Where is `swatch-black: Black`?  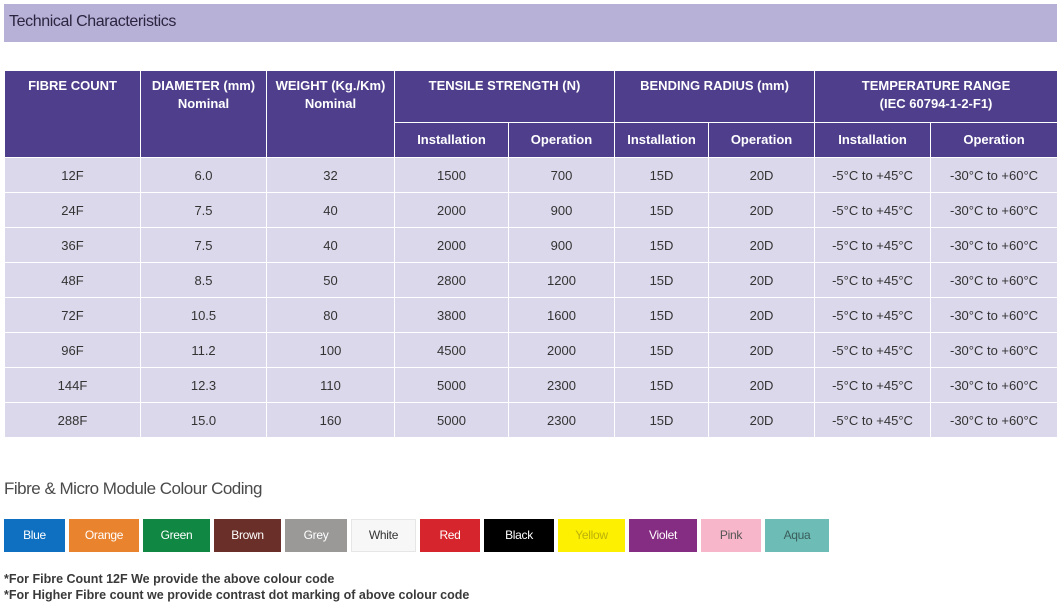
swatch-black: Black is located at coordinates (519, 535).